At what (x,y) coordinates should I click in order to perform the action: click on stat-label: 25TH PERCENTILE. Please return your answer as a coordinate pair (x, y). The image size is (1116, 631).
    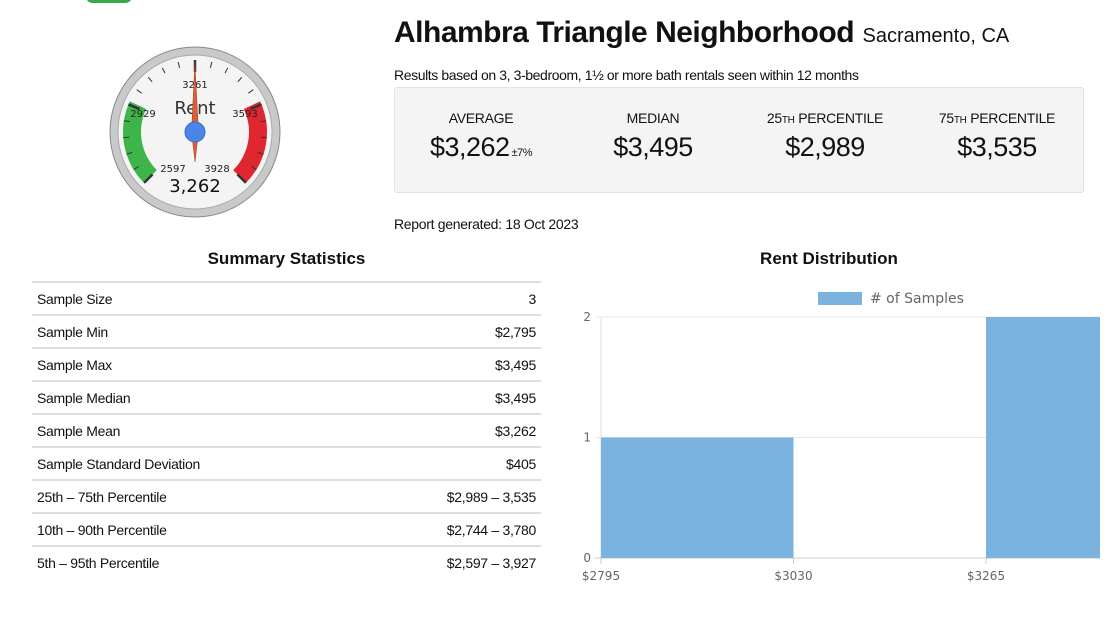
    Looking at the image, I should click on (825, 118).